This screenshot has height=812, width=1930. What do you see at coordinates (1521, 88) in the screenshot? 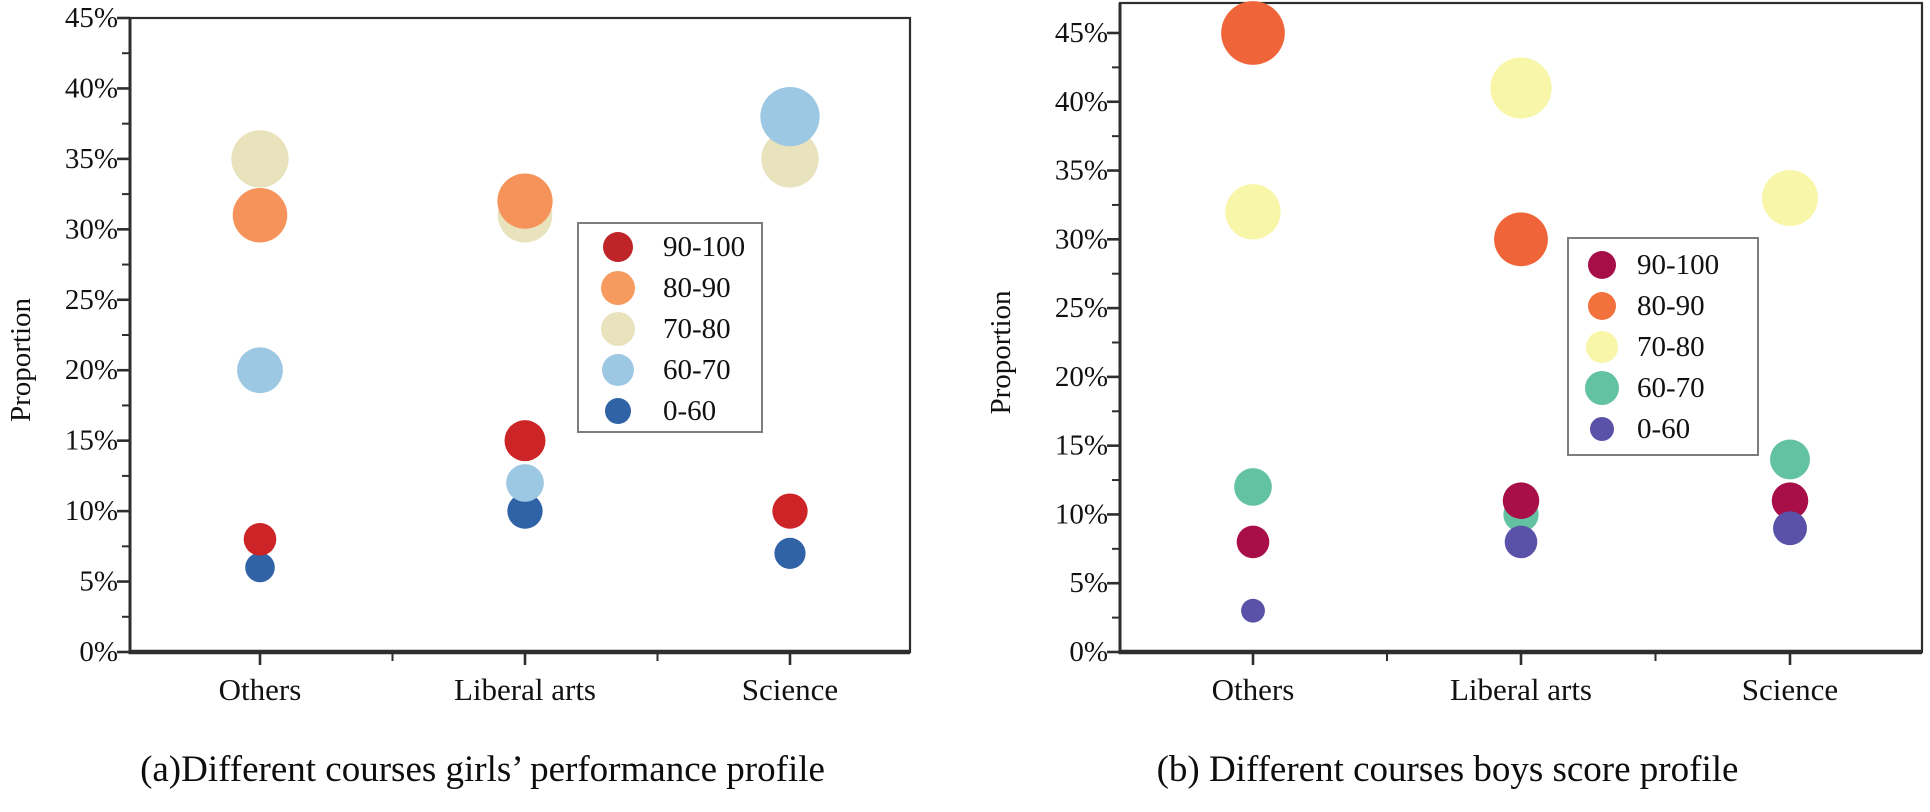
I see `bubble-70-80-liberal-arts` at bounding box center [1521, 88].